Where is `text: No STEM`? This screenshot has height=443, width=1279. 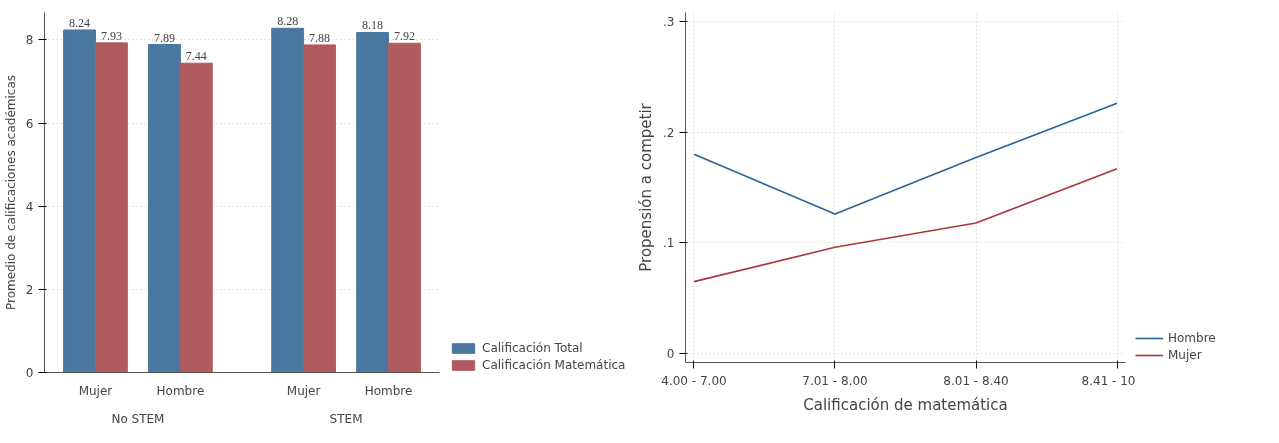
text: No STEM is located at coordinates (138, 418).